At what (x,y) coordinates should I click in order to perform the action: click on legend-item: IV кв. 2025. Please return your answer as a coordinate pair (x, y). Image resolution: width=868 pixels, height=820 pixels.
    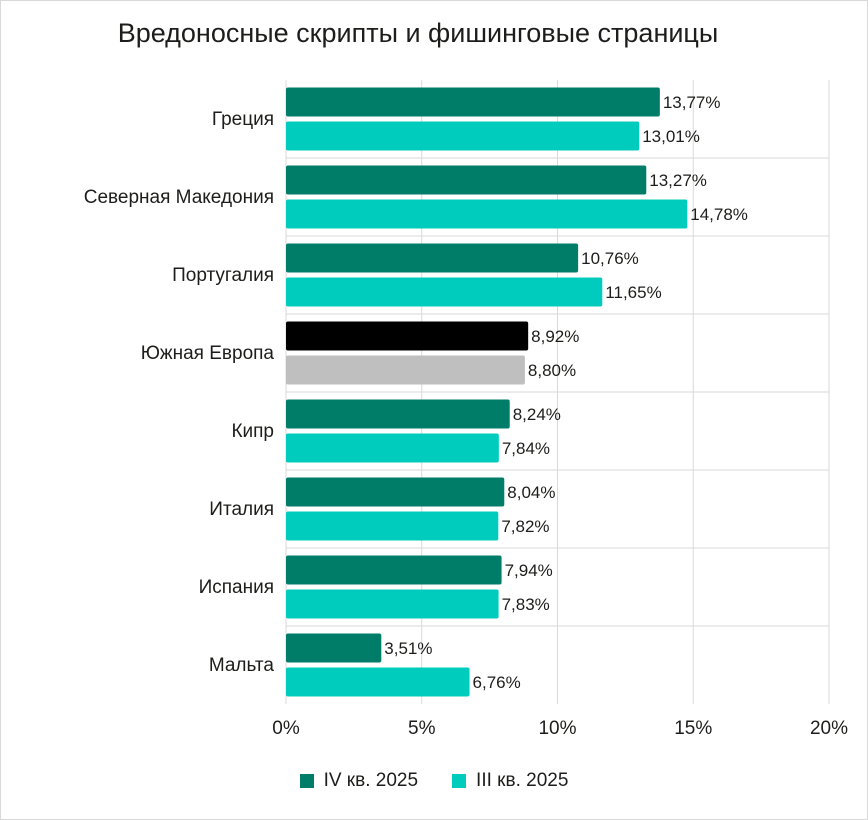
    Looking at the image, I should click on (359, 781).